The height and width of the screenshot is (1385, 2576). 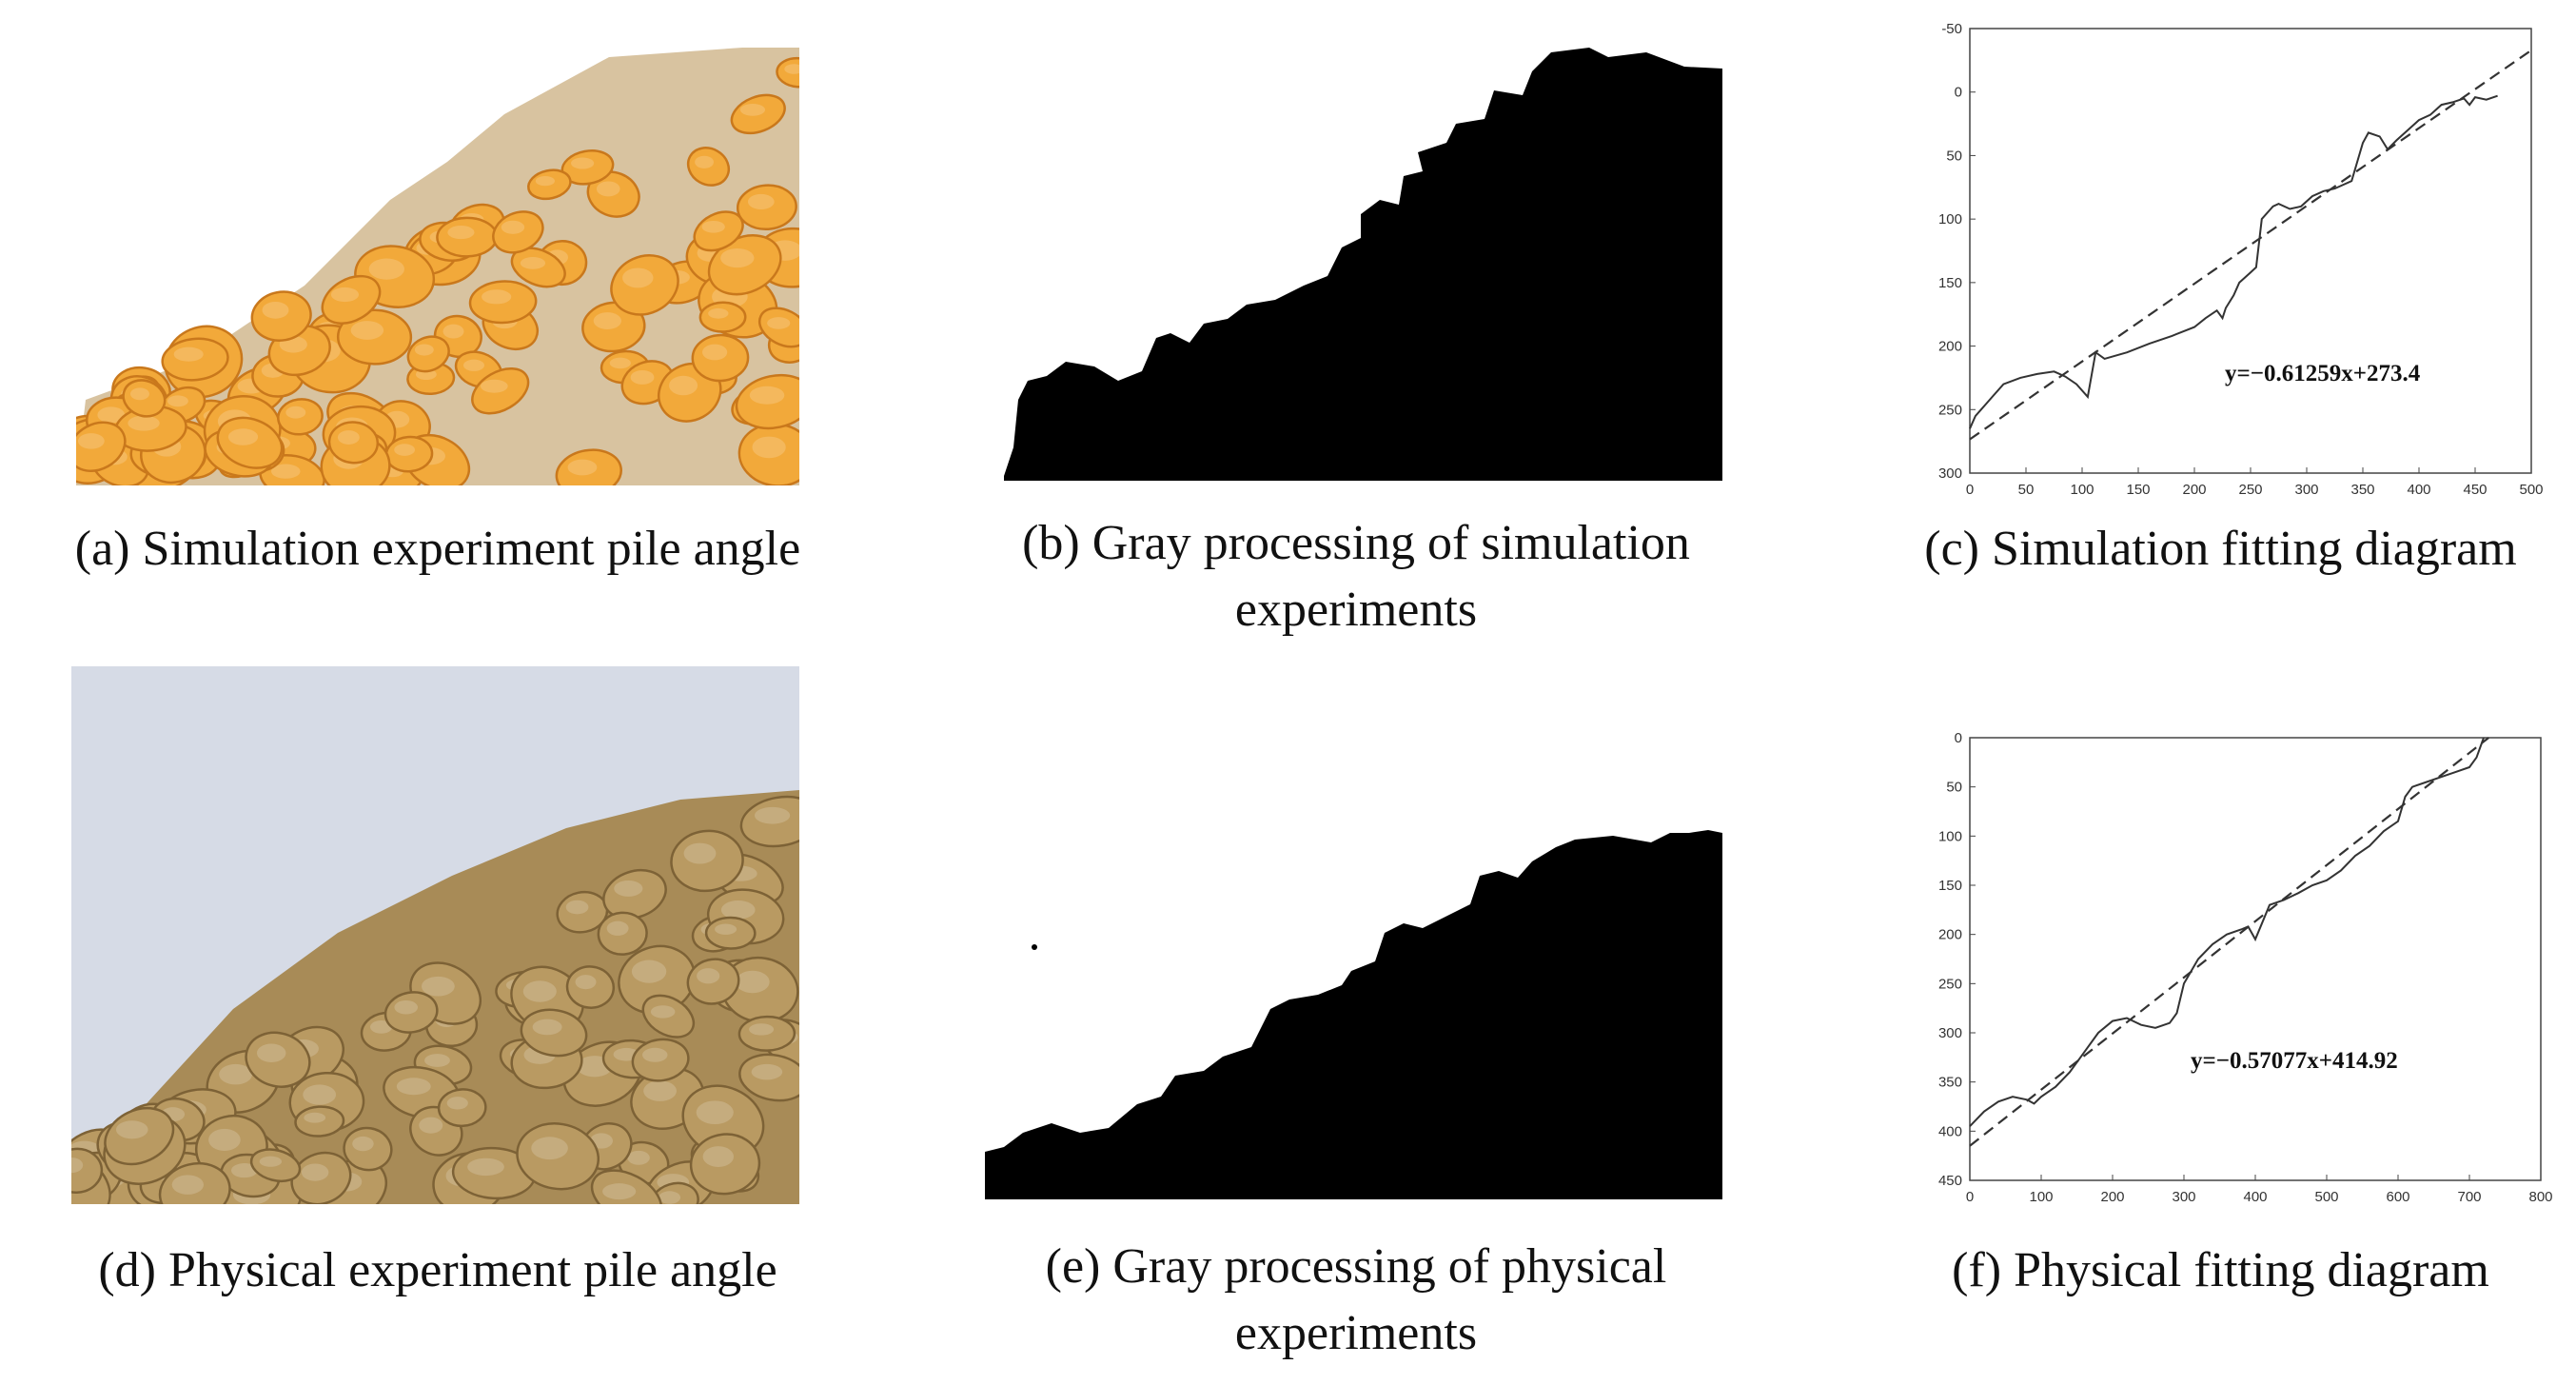 What do you see at coordinates (2026, 490) in the screenshot?
I see `x-tick-label: 50` at bounding box center [2026, 490].